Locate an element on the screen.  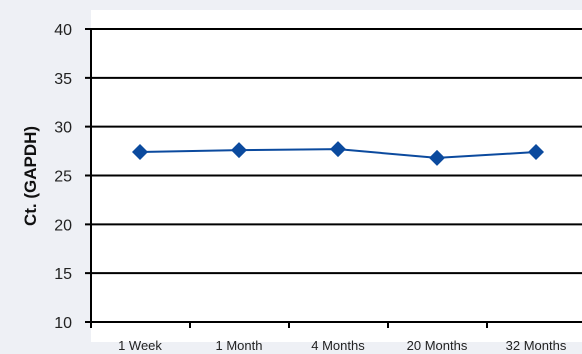
x-tick-label: 1 Week is located at coordinates (140, 345).